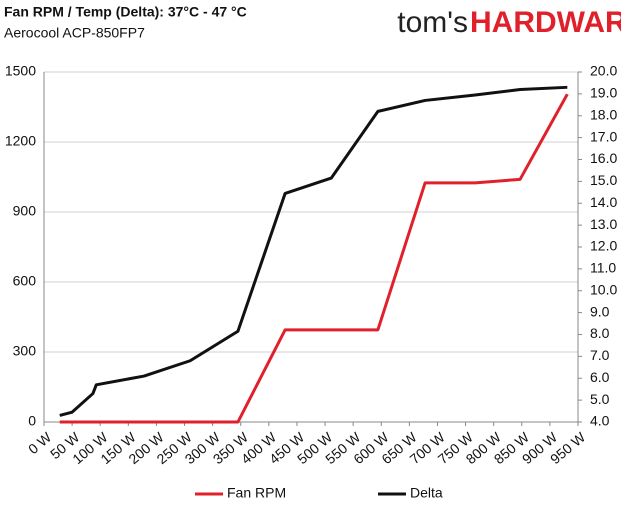 The width and height of the screenshot is (621, 511). Describe the element at coordinates (426, 493) in the screenshot. I see `legend-label: Delta` at that location.